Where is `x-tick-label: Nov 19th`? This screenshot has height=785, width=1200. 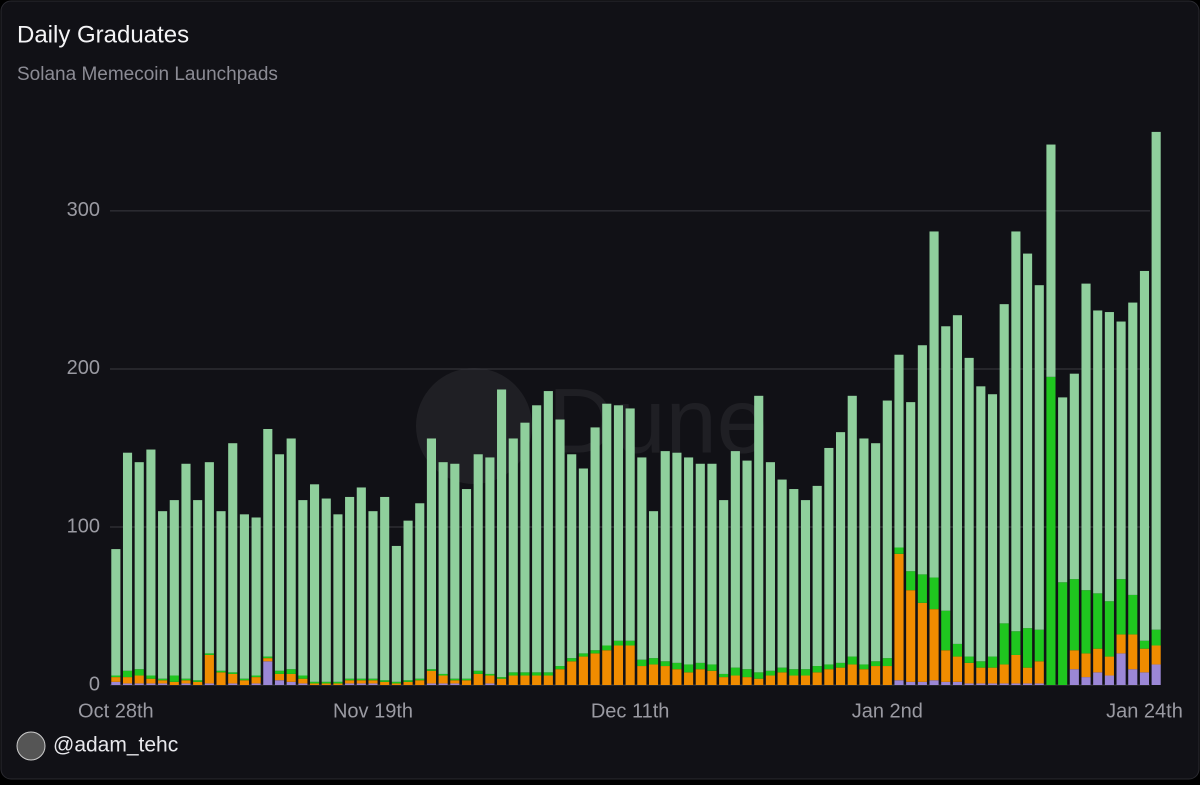
x-tick-label: Nov 19th is located at coordinates (373, 711).